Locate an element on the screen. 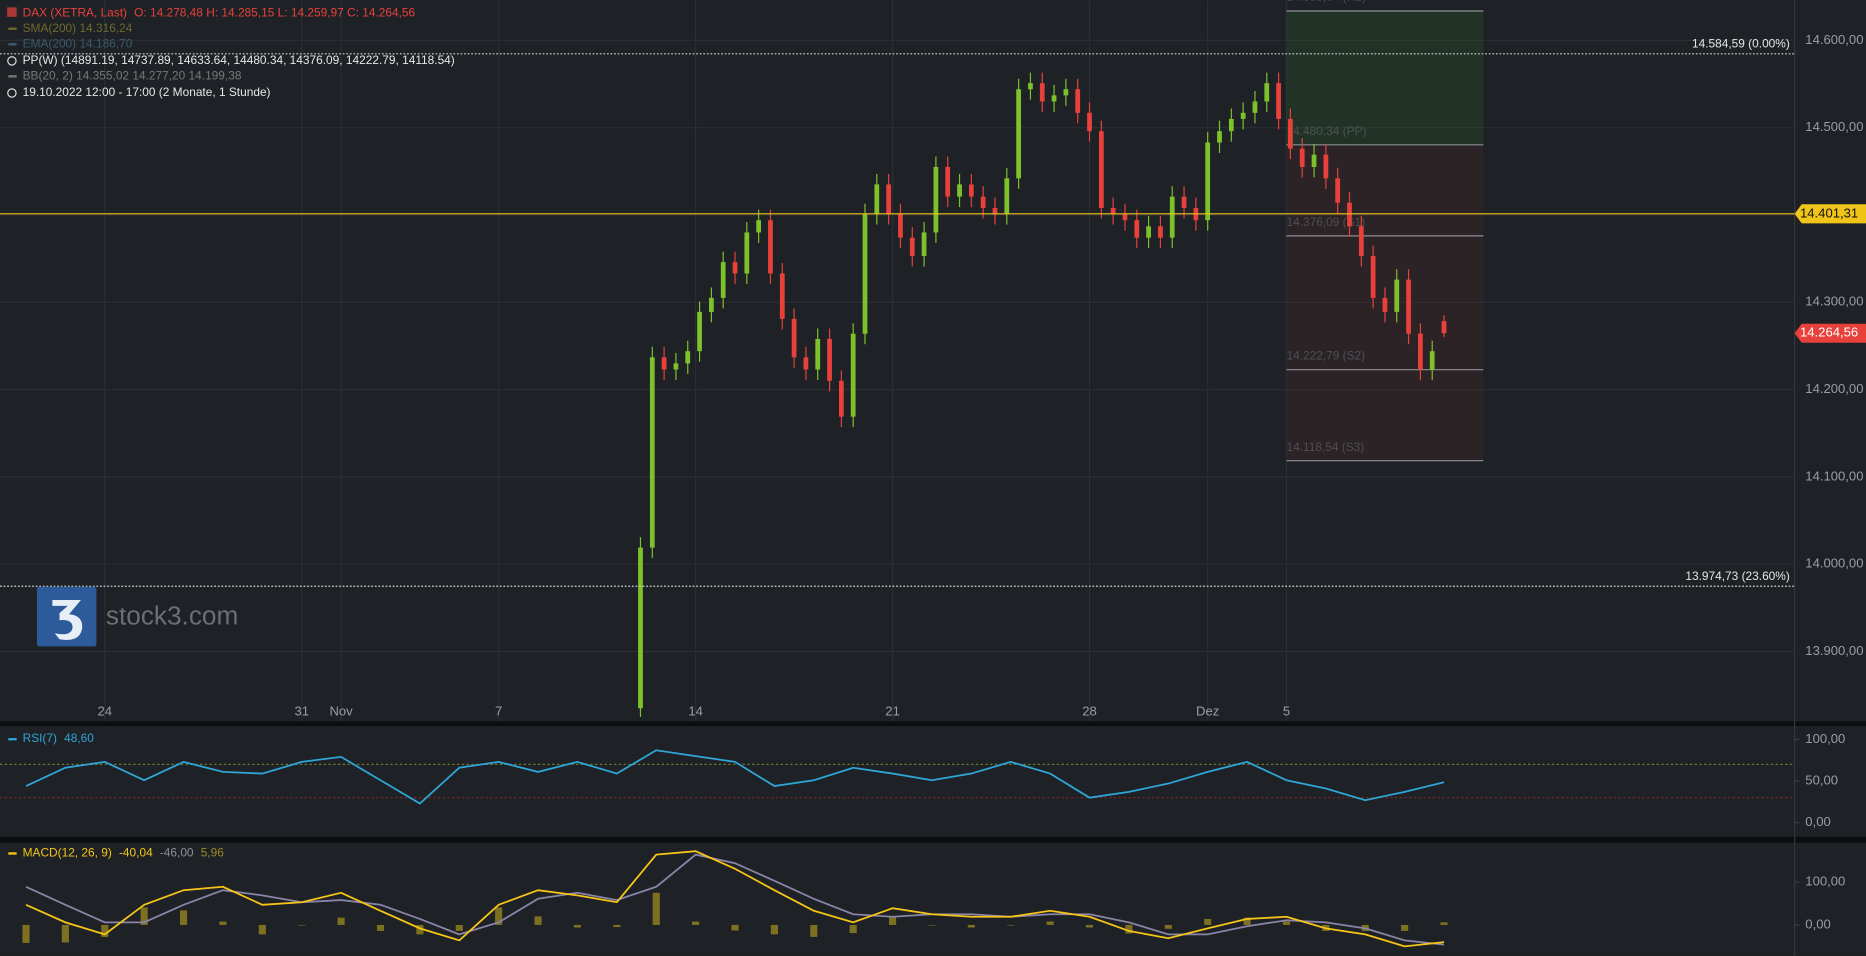 This screenshot has height=956, width=1866. watermark-text: stock3.com is located at coordinates (172, 616).